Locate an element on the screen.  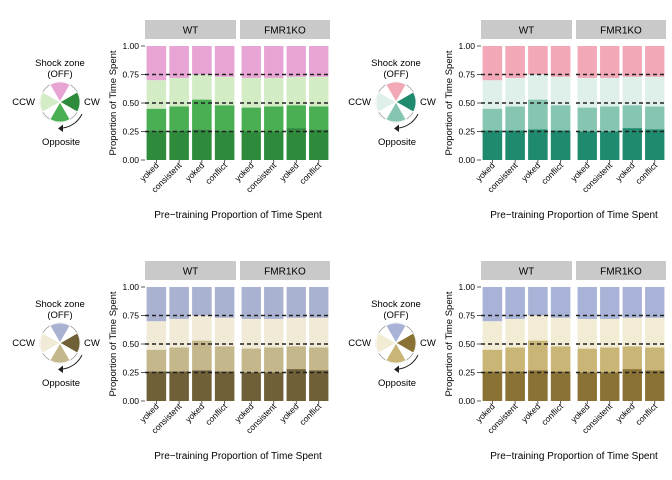
legend-shock-wedge is located at coordinates (396, 92).